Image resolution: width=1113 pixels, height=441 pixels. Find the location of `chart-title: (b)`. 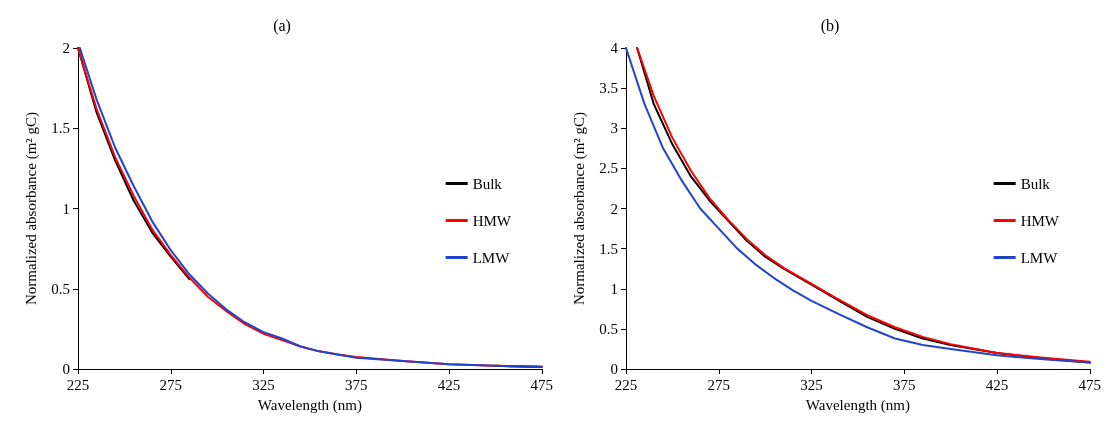

chart-title: (b) is located at coordinates (830, 25).